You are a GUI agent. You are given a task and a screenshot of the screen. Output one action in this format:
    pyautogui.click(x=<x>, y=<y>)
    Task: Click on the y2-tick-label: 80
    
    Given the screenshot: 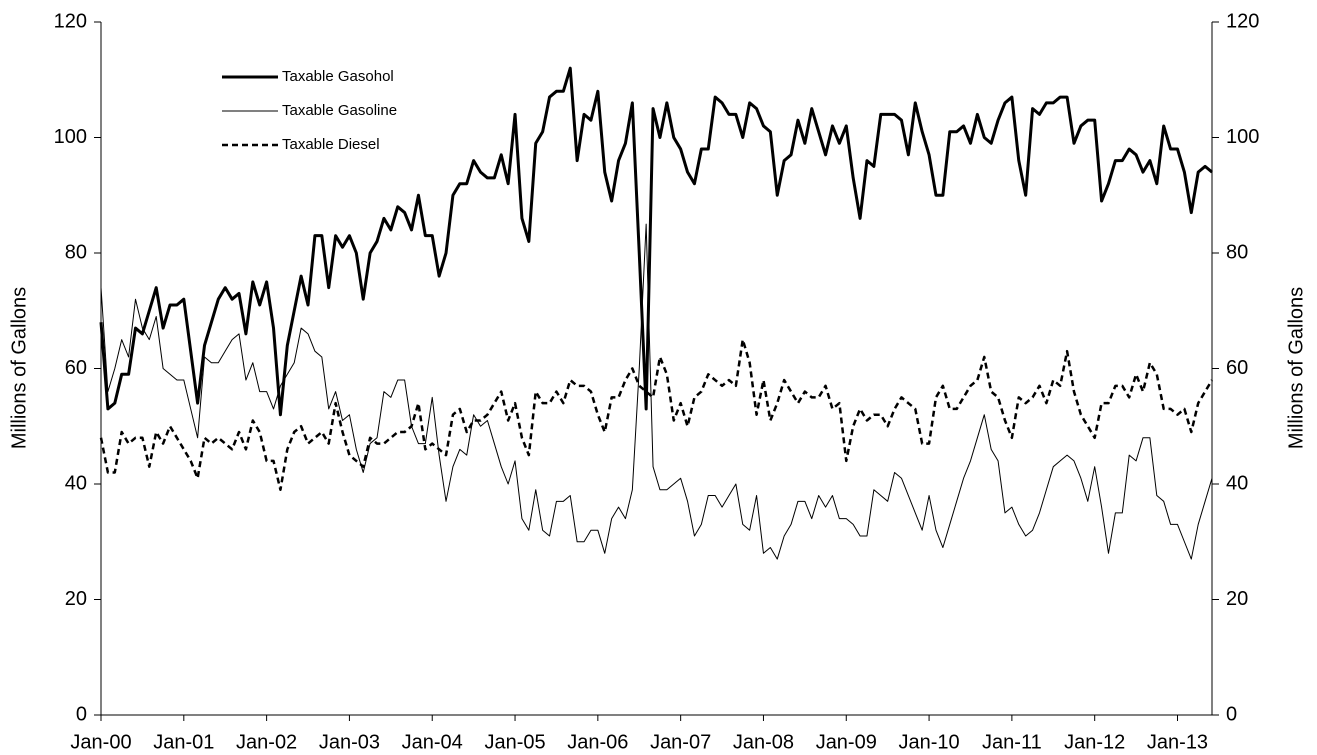 What is the action you would take?
    pyautogui.click(x=1237, y=252)
    